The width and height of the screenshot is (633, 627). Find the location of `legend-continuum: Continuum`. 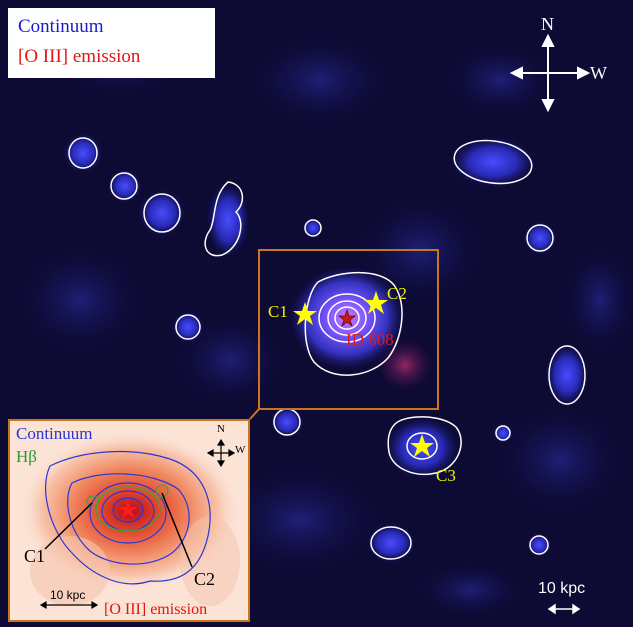

legend-continuum: Continuum is located at coordinates (61, 26).